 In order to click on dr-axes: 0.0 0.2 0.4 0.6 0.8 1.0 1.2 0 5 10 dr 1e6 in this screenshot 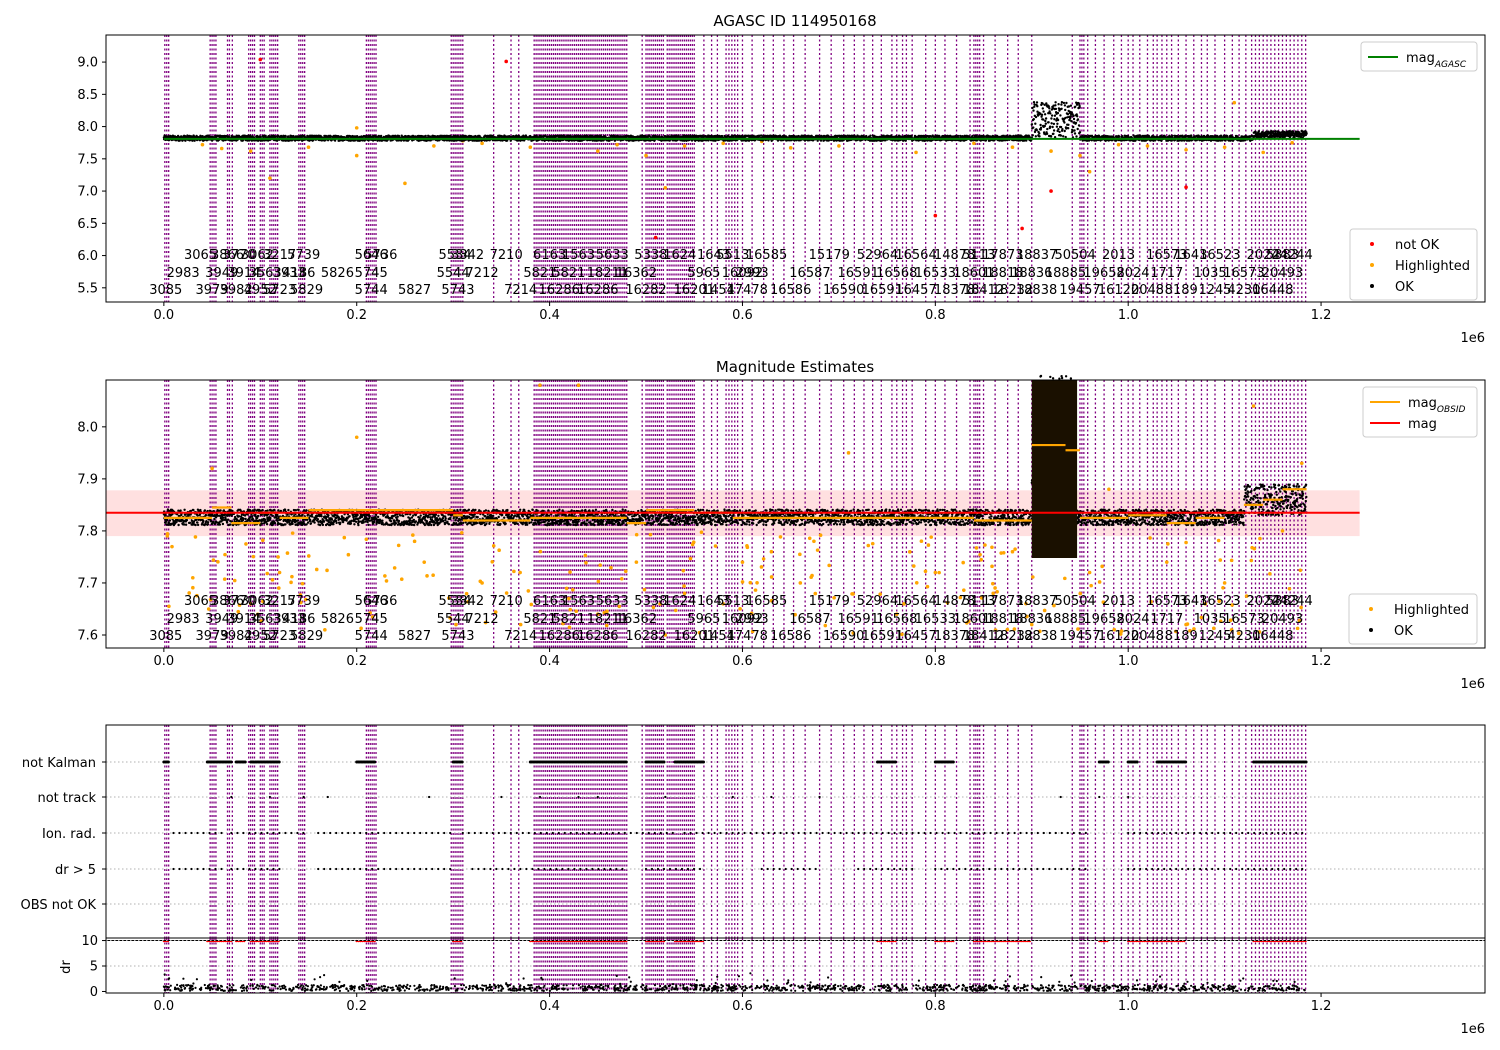, I will do `click(772, 985)`.